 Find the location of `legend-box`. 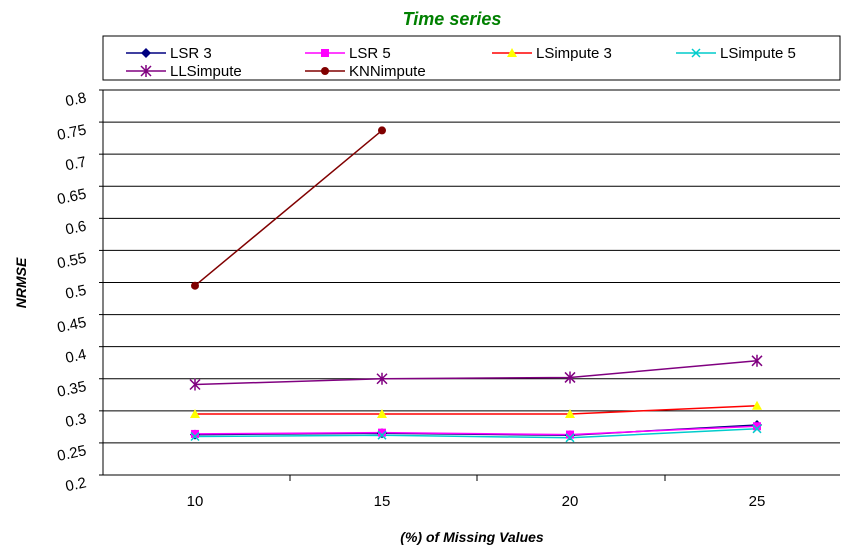

legend-box is located at coordinates (471, 58).